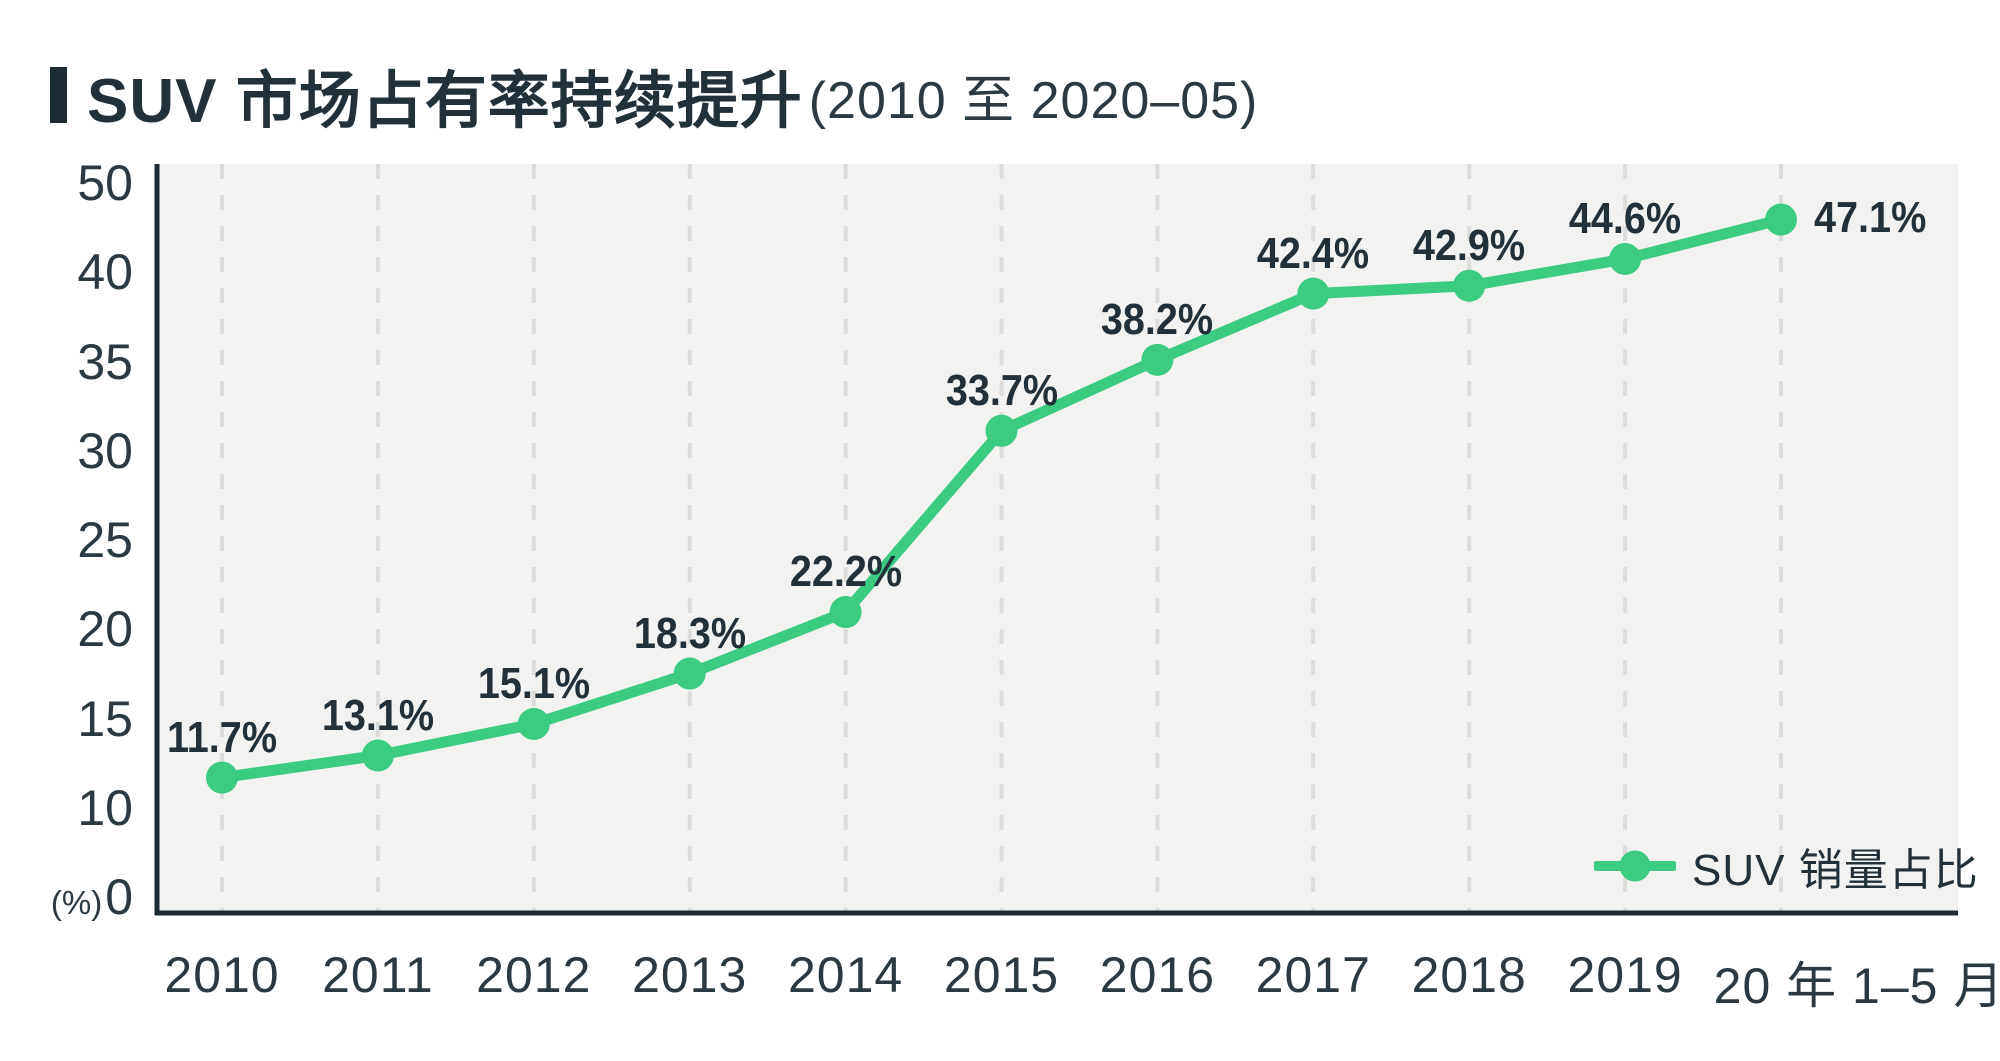 This screenshot has height=1061, width=2000. I want to click on x-tick-label: 2018, so click(1469, 975).